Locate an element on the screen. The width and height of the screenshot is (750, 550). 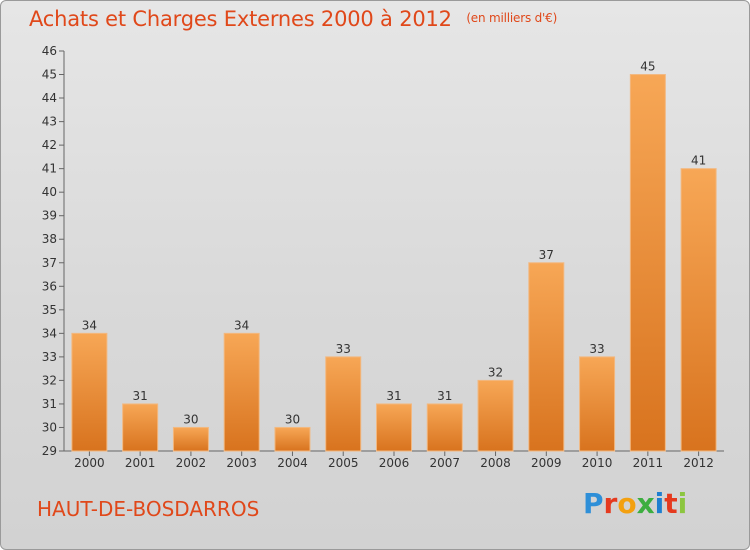
x-tick-label: 2000 is located at coordinates (89, 463).